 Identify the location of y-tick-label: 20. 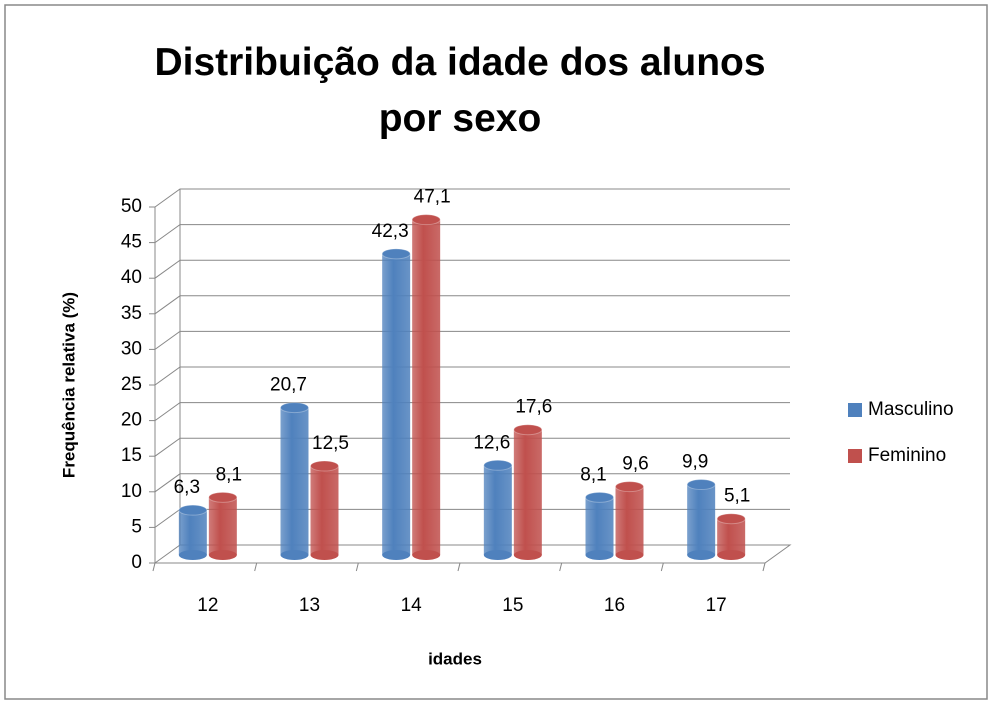
(131, 420).